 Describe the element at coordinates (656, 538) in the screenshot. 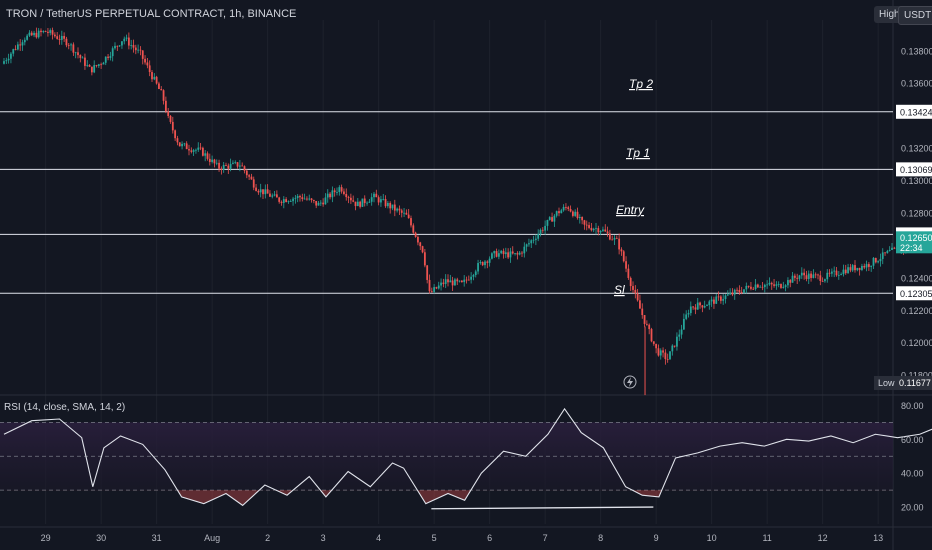

I see `time-tick: 9` at that location.